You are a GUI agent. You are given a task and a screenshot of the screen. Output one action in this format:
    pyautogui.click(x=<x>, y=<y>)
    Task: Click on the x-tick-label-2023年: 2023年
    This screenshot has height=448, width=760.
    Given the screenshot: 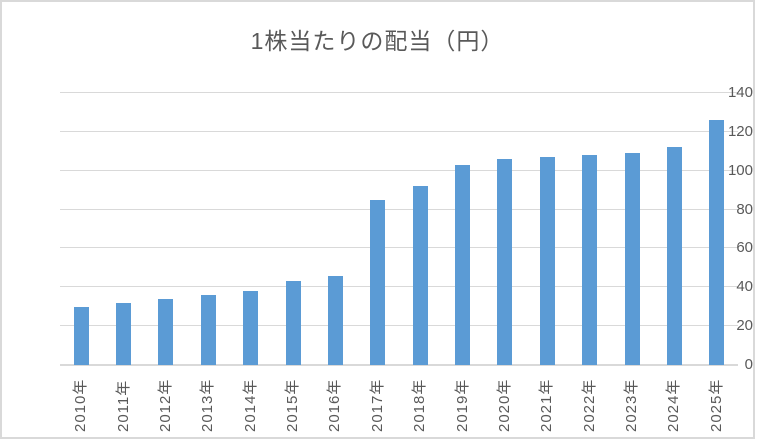 What is the action you would take?
    pyautogui.click(x=632, y=405)
    